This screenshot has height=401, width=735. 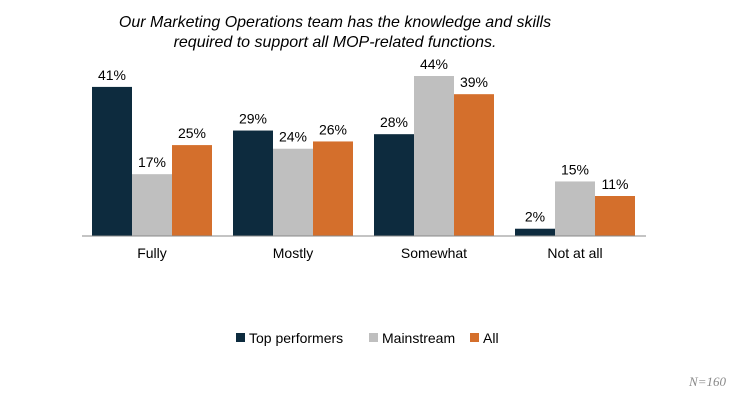 I want to click on category-label-fully: Fully, so click(x=152, y=253).